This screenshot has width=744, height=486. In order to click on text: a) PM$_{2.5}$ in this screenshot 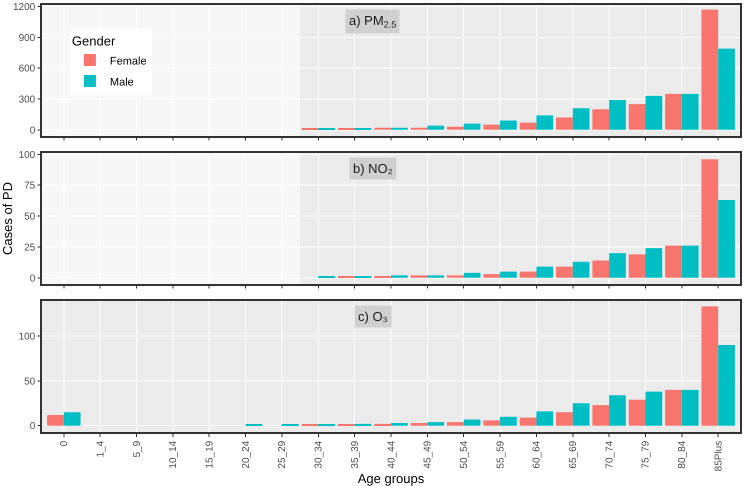, I will do `click(372, 21)`.